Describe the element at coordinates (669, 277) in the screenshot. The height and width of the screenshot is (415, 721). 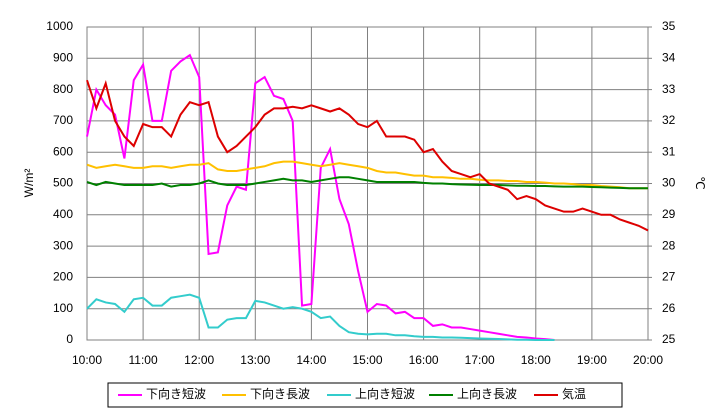
I see `y2-tick-label: 27` at that location.